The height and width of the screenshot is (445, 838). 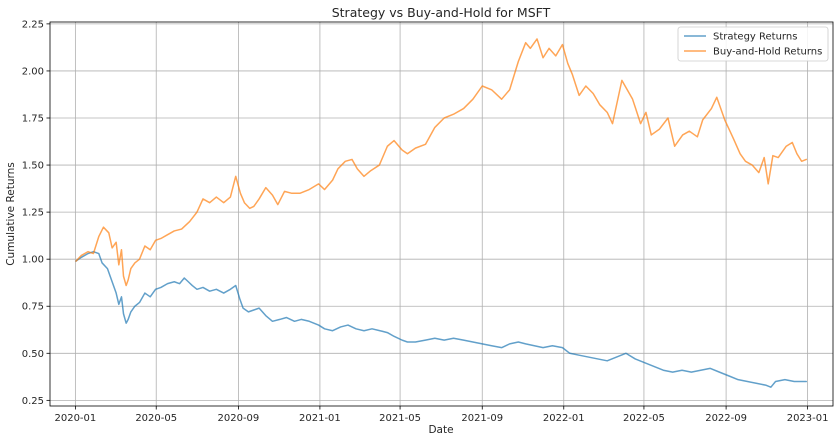 What do you see at coordinates (11, 214) in the screenshot?
I see `y-axis-label: Cumulative Returns` at bounding box center [11, 214].